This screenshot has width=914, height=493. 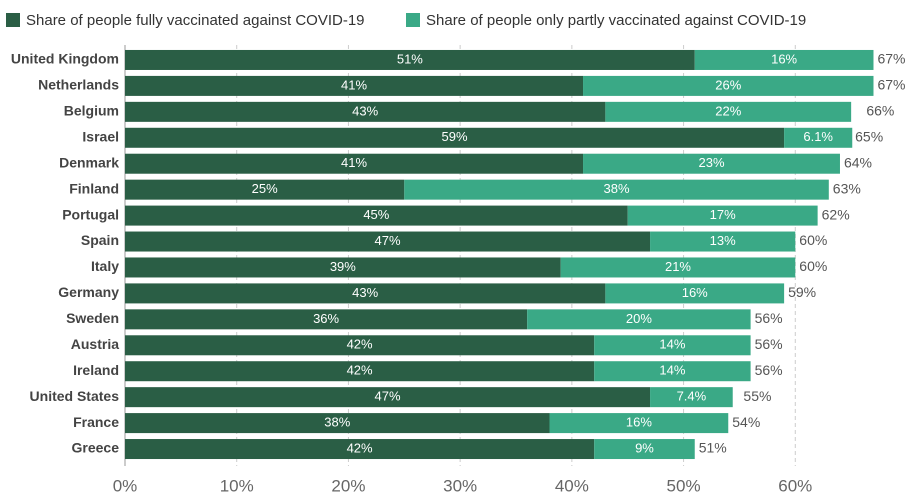 What do you see at coordinates (684, 484) in the screenshot?
I see `x-tick-label: 50%` at bounding box center [684, 484].